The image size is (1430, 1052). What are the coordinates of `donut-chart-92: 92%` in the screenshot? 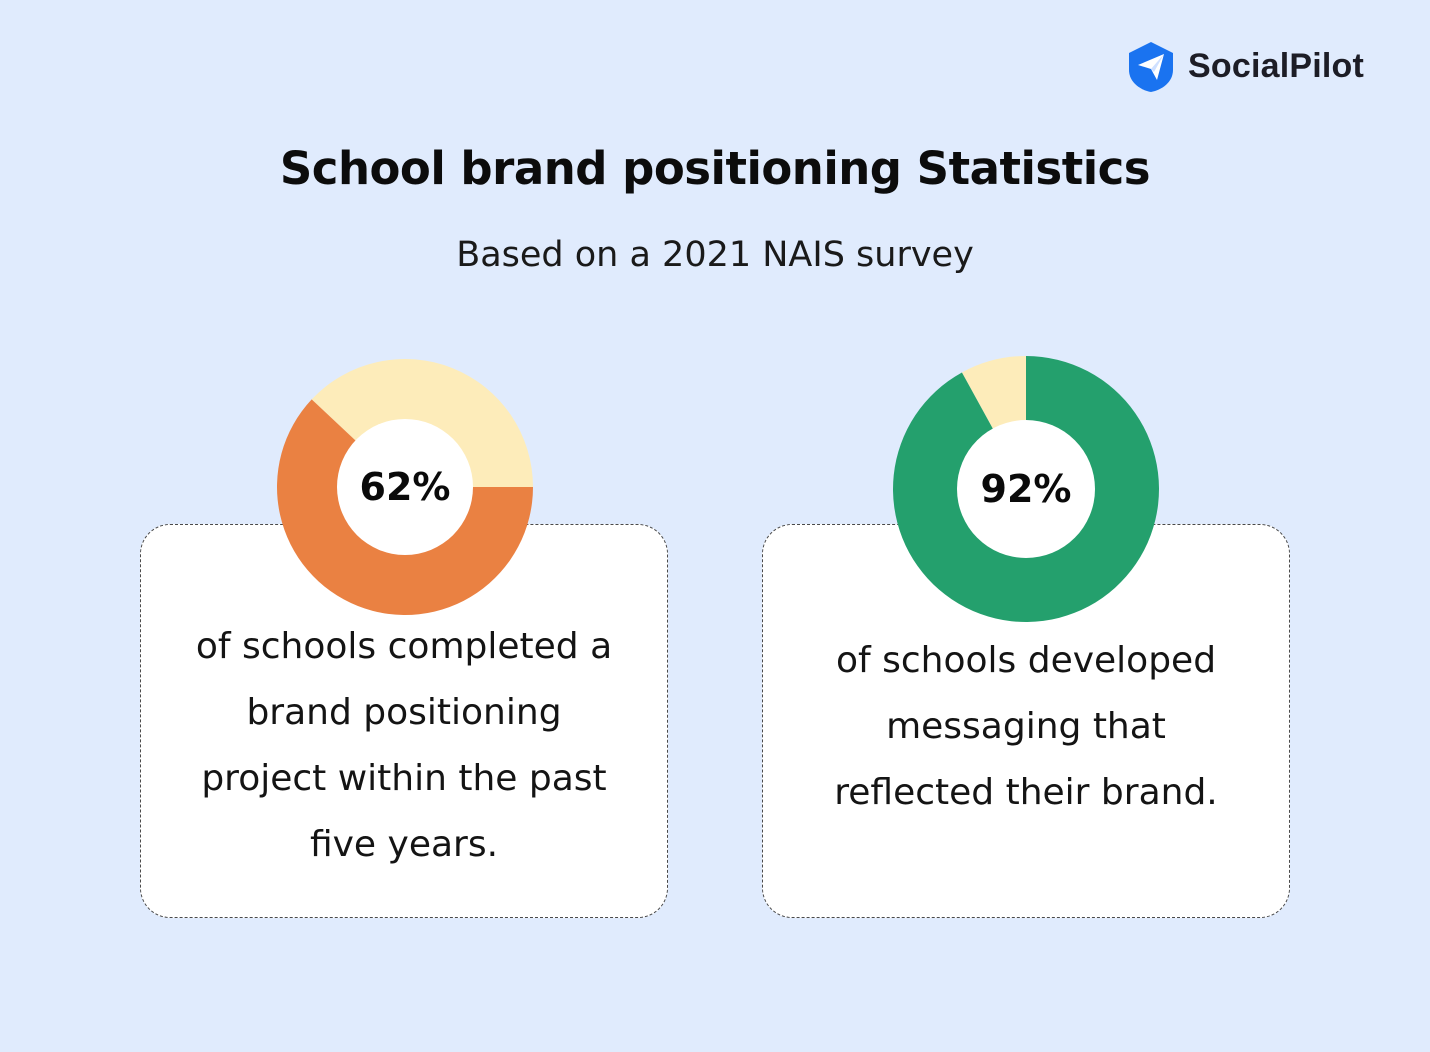 It's located at (1026, 489).